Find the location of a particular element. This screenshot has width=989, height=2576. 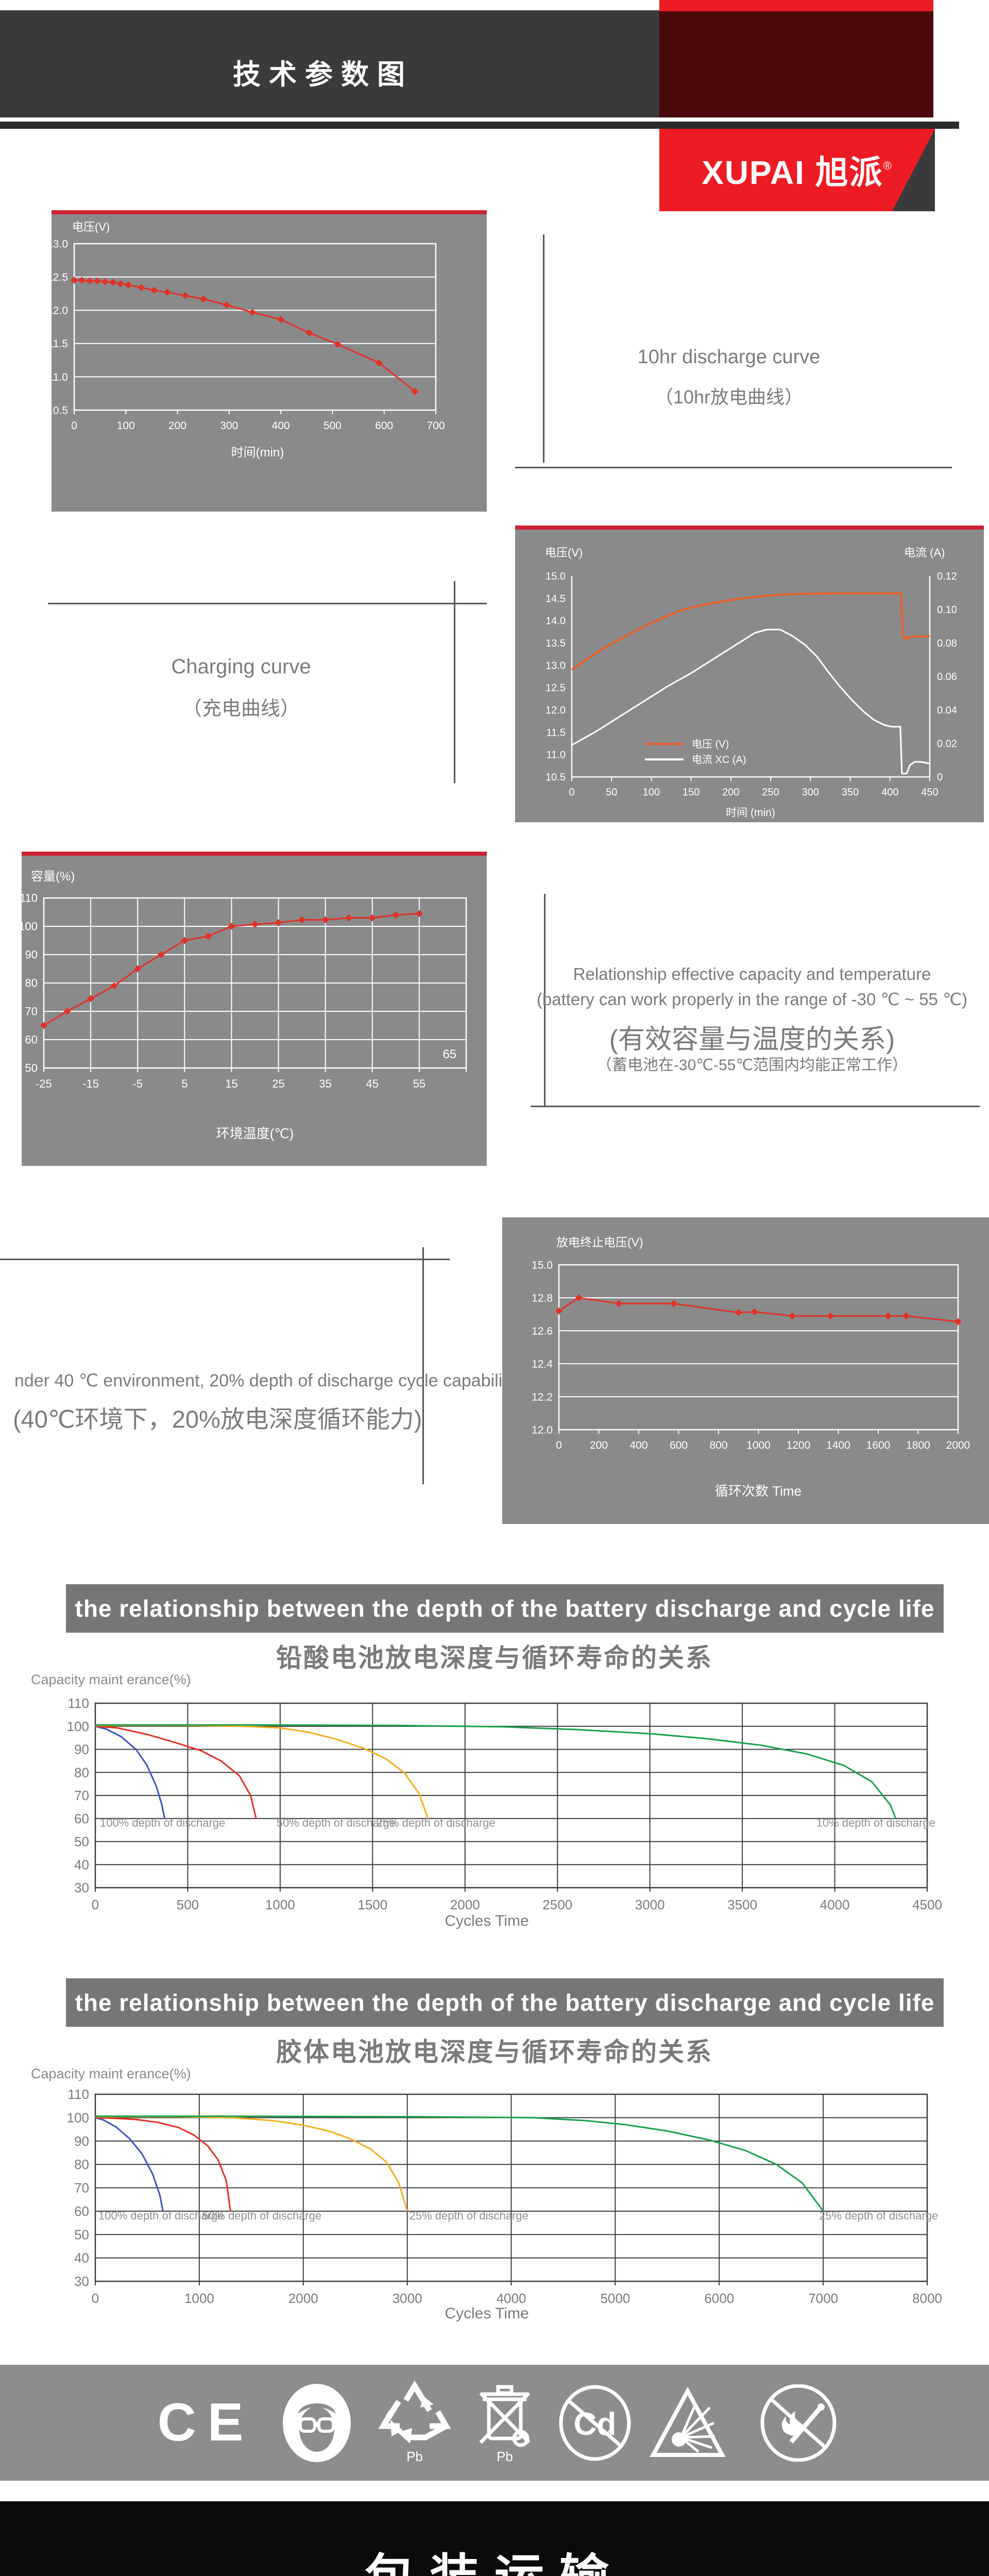

svg-text: 4000 is located at coordinates (511, 2298).